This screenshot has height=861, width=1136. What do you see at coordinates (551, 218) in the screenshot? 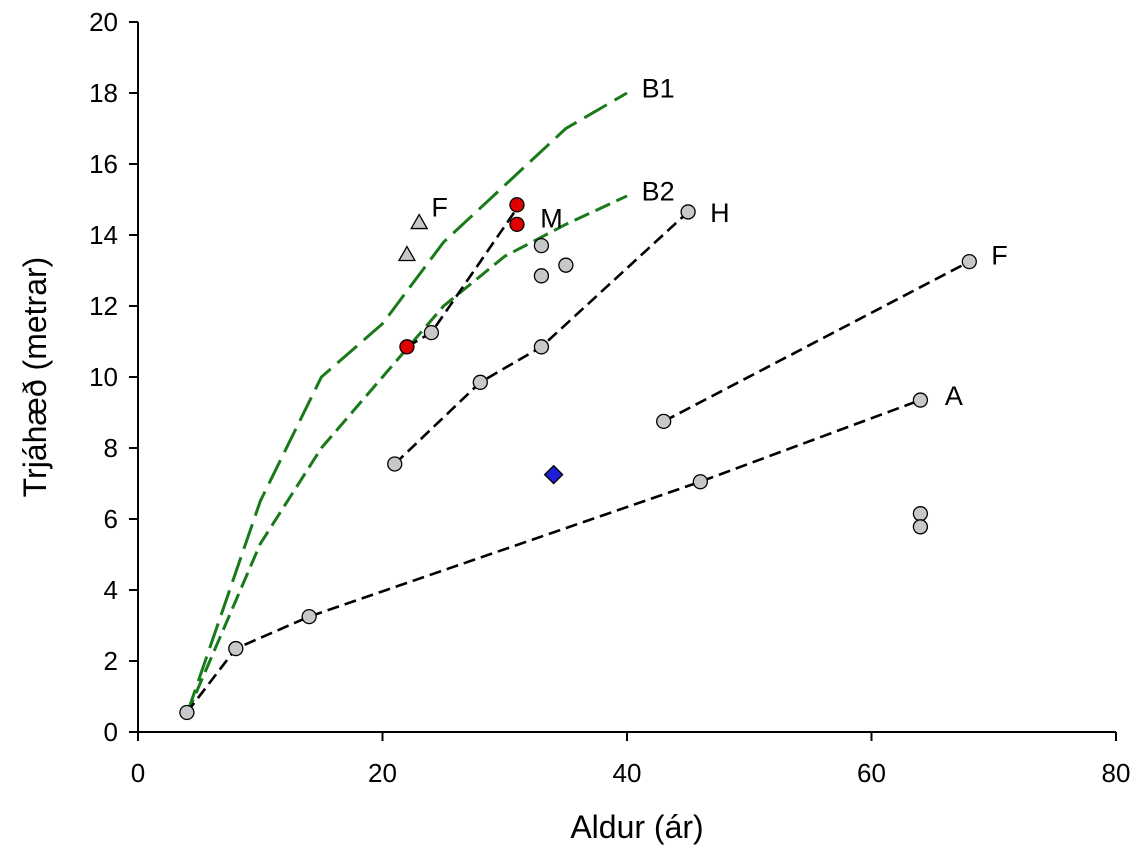
I see `annotation-label: M` at bounding box center [551, 218].